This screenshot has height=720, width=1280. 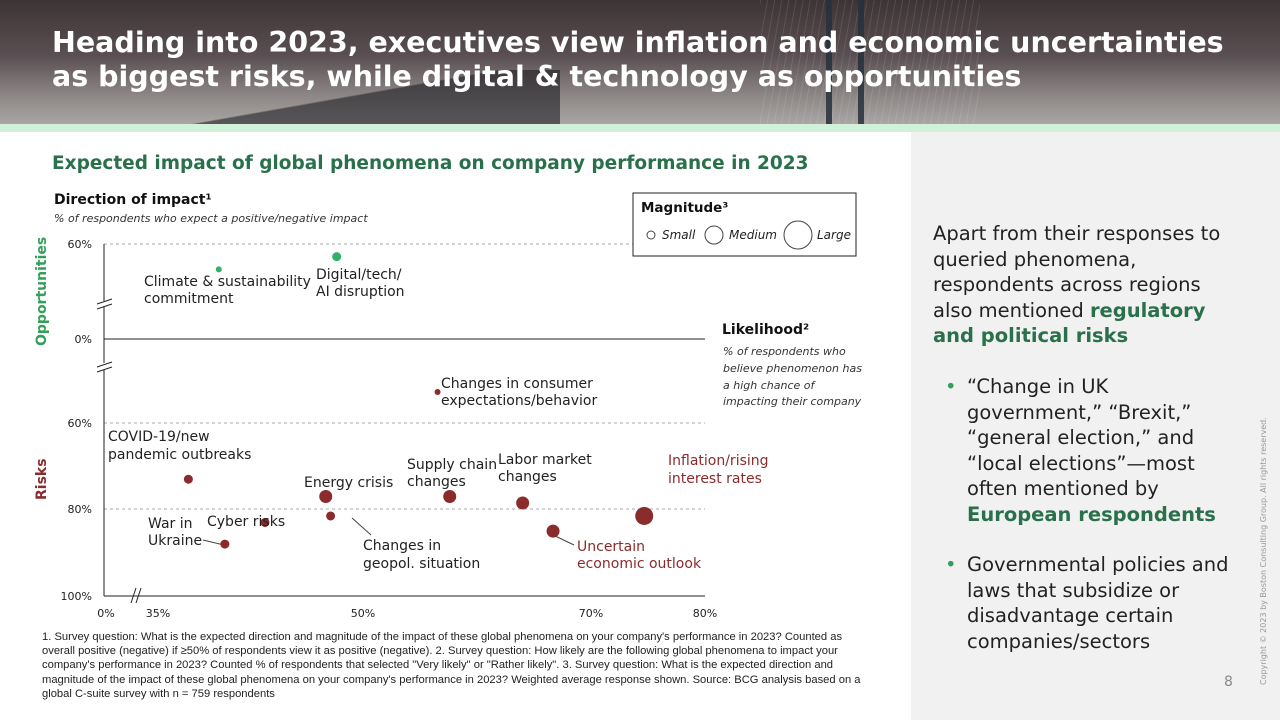 I want to click on legend-medium-icon, so click(x=714, y=235).